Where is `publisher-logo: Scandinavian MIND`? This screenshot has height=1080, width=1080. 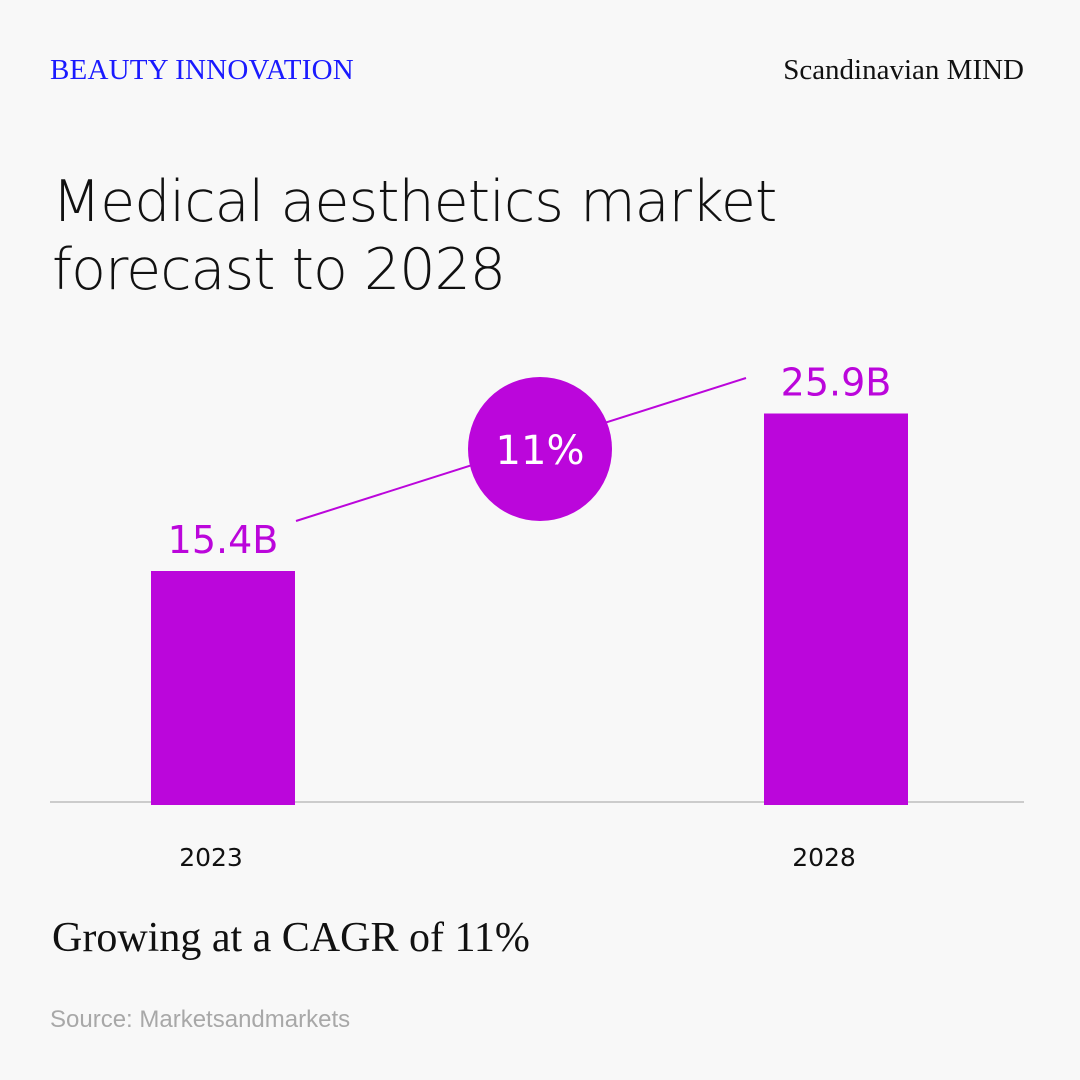 publisher-logo: Scandinavian MIND is located at coordinates (903, 70).